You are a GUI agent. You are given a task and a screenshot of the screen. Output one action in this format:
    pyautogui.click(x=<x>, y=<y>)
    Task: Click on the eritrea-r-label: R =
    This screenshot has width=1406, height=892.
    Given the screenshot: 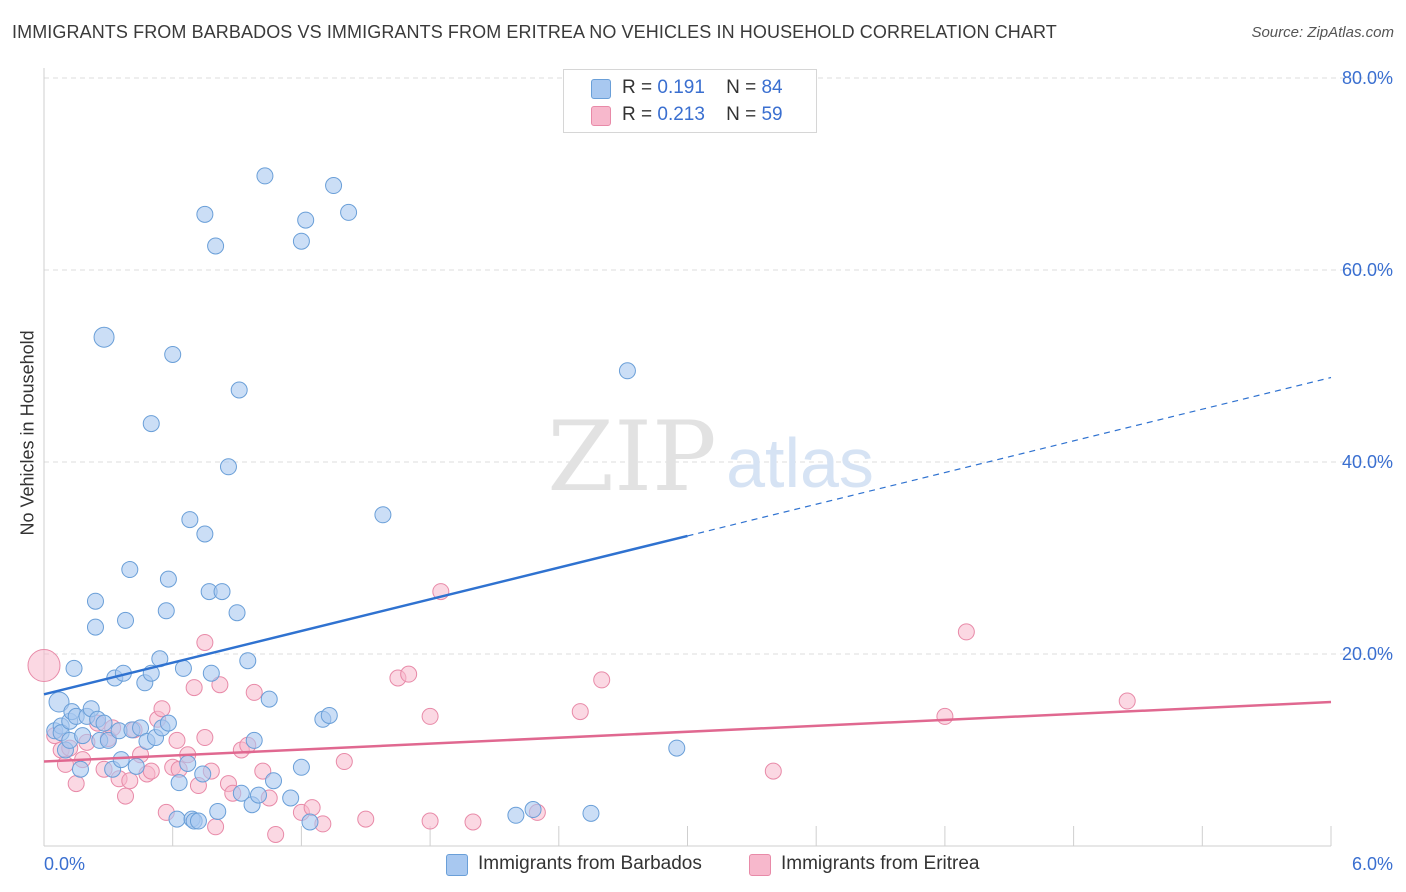 What is the action you would take?
    pyautogui.click(x=637, y=114)
    